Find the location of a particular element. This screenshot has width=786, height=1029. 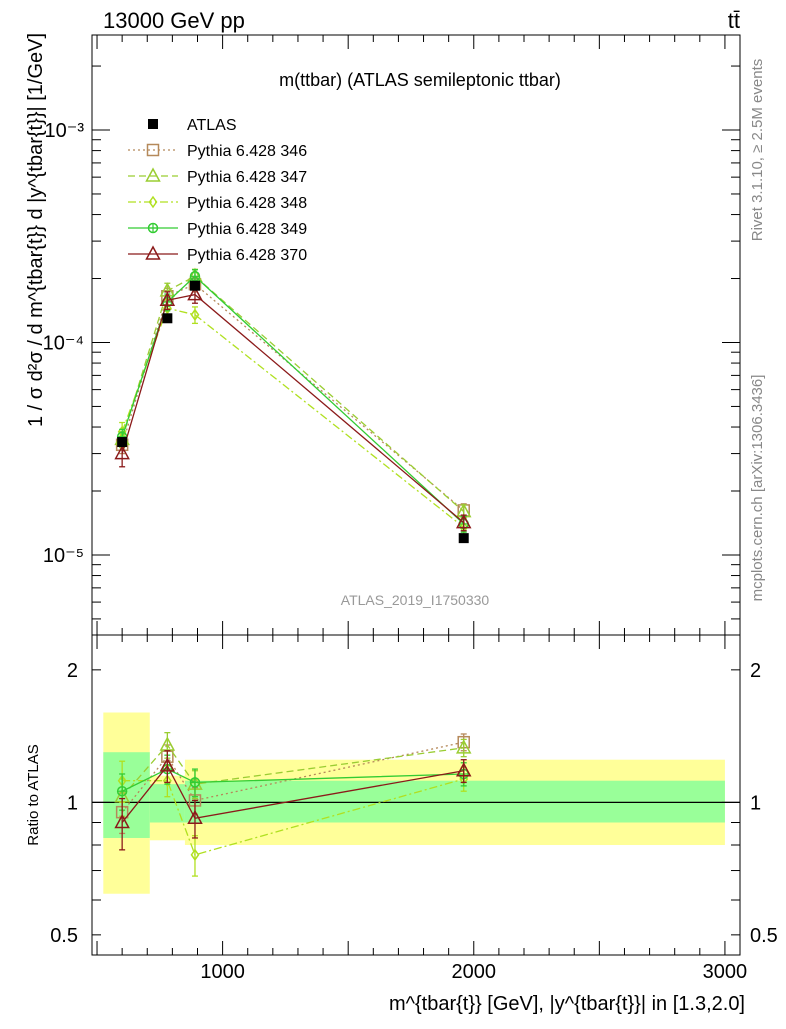

uncertainty-band-inner is located at coordinates (454, 801).